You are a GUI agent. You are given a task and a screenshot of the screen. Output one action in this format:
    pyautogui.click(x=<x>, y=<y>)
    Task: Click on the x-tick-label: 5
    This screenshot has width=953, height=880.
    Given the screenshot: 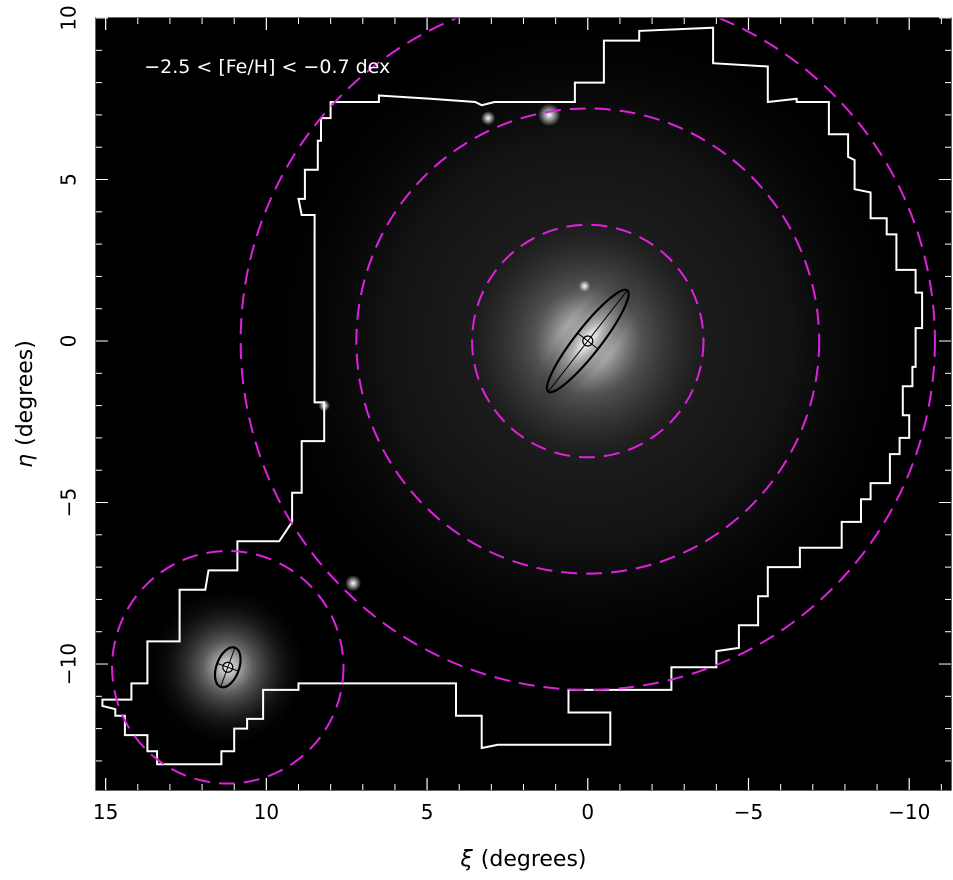 What is the action you would take?
    pyautogui.click(x=427, y=812)
    